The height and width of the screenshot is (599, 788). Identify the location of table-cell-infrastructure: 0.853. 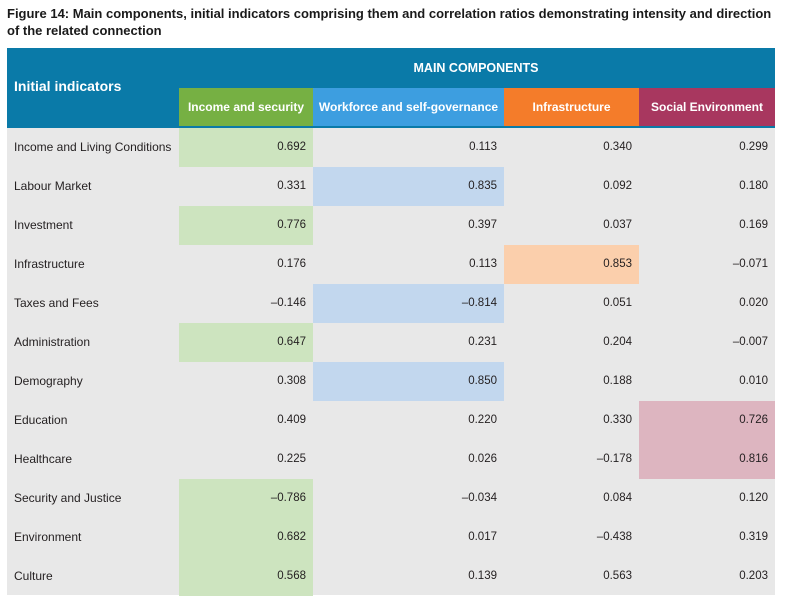
(617, 264).